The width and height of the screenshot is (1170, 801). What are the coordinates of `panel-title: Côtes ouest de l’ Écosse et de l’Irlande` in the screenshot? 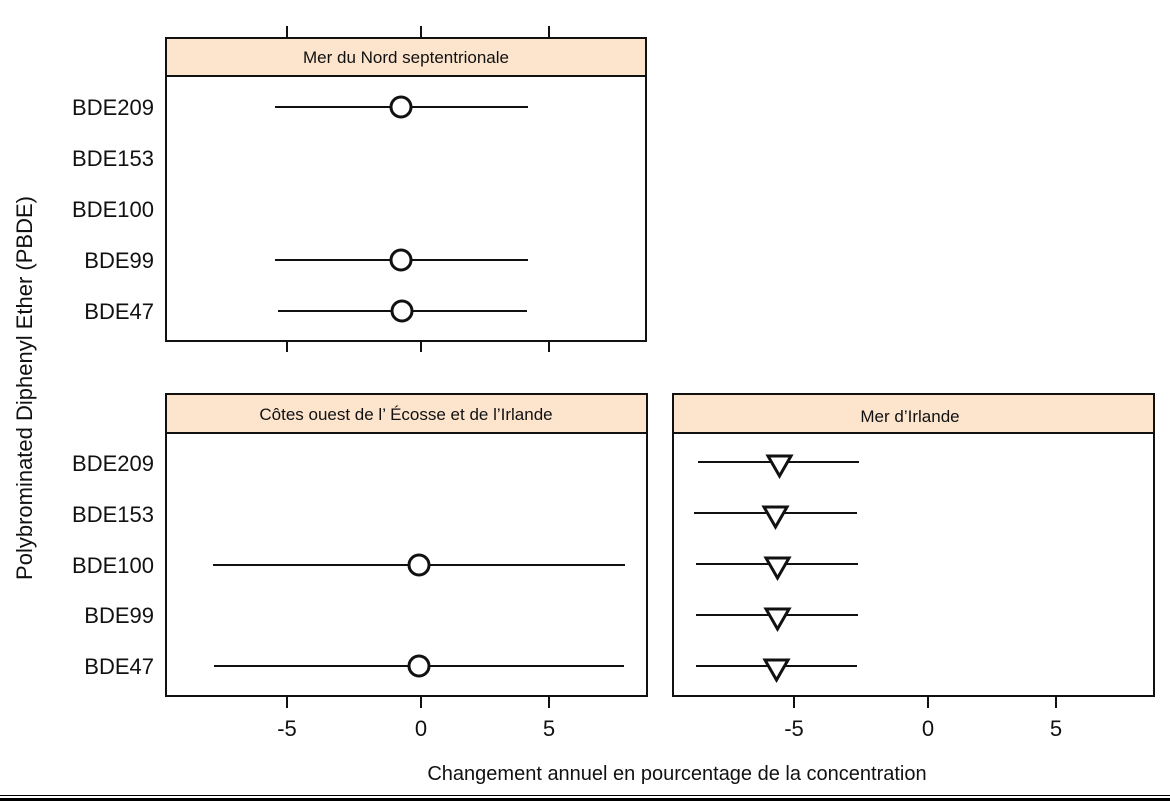 It's located at (405, 414).